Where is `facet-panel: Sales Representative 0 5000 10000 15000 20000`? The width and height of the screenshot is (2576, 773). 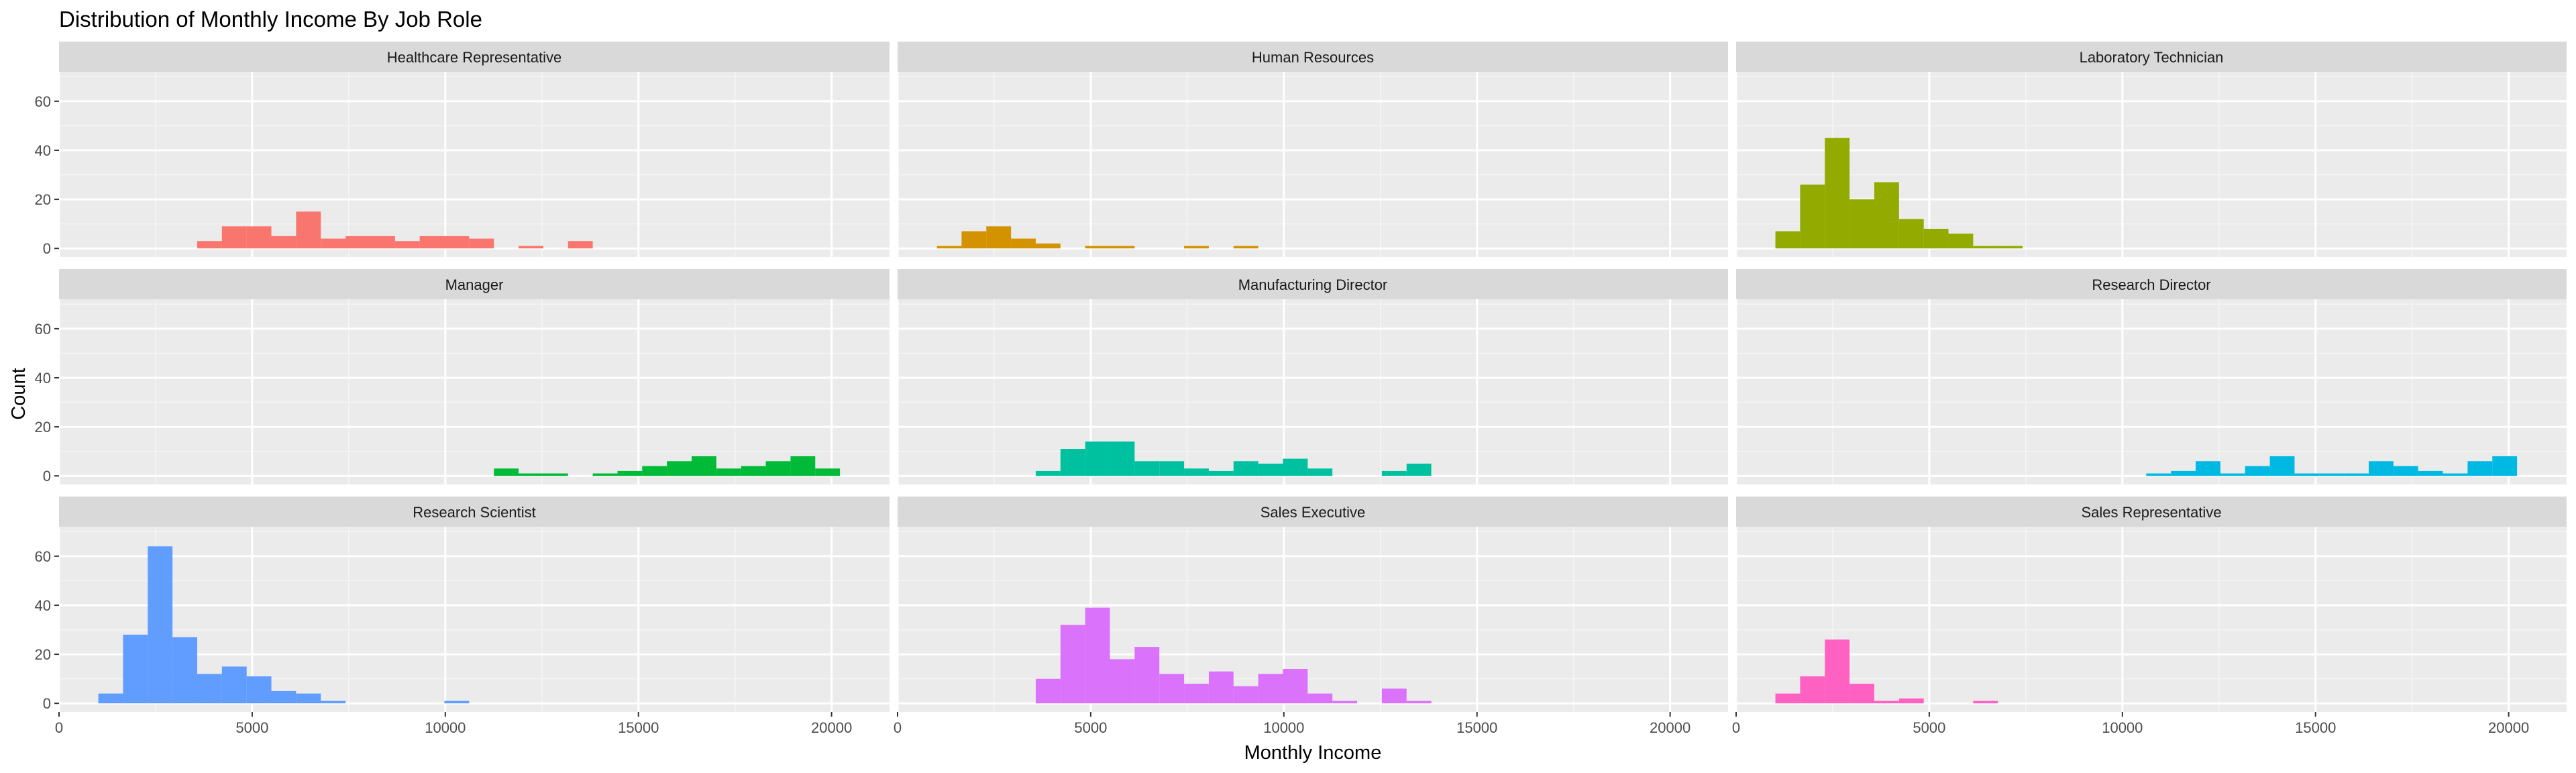
facet-panel: Sales Representative 0 5000 10000 15000 20000 is located at coordinates (2149, 616).